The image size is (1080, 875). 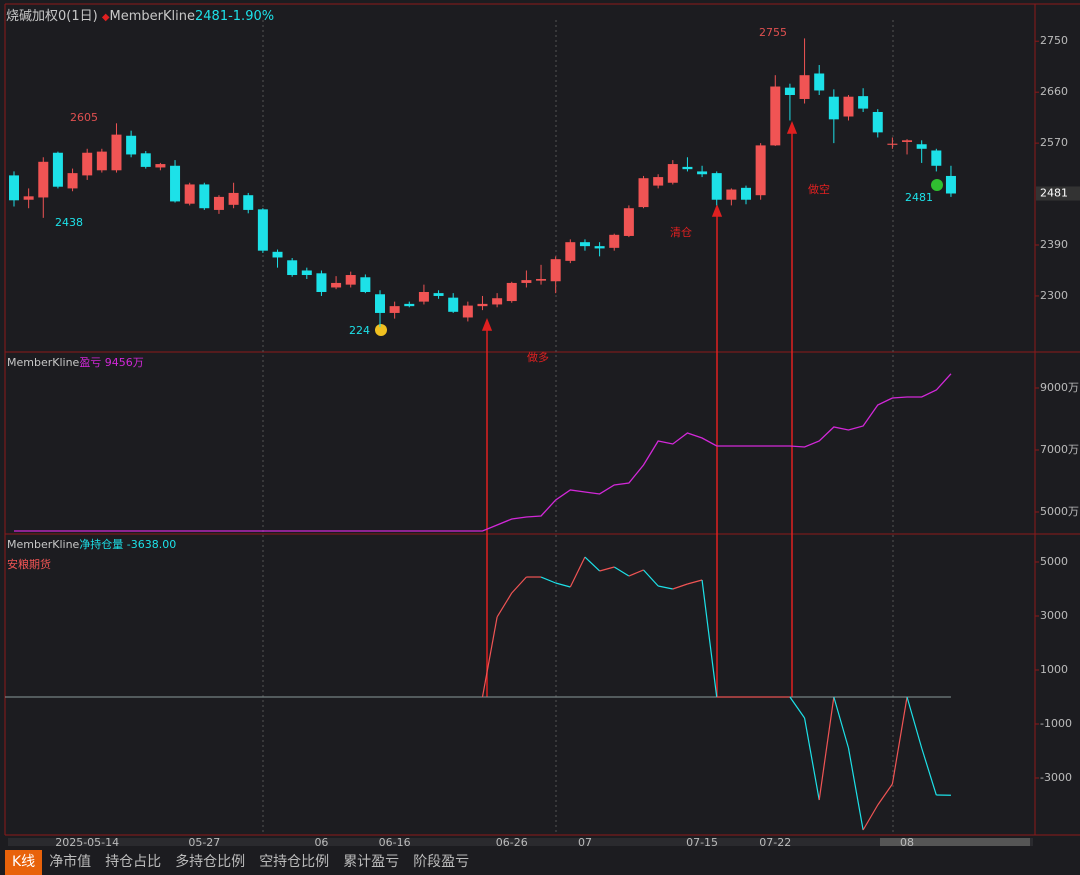 I want to click on indicator: MemberKline, so click(x=152, y=16).